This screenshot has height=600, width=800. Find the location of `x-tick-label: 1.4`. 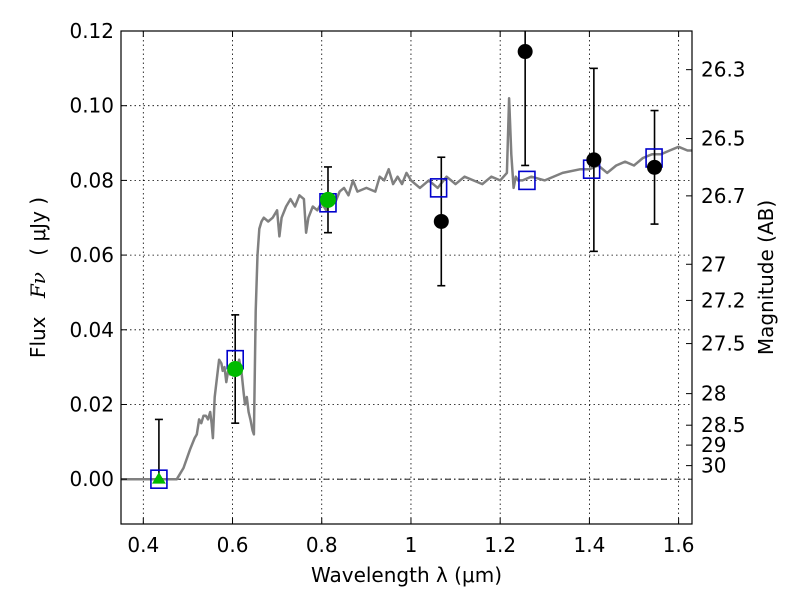

x-tick-label: 1.4 is located at coordinates (589, 545).